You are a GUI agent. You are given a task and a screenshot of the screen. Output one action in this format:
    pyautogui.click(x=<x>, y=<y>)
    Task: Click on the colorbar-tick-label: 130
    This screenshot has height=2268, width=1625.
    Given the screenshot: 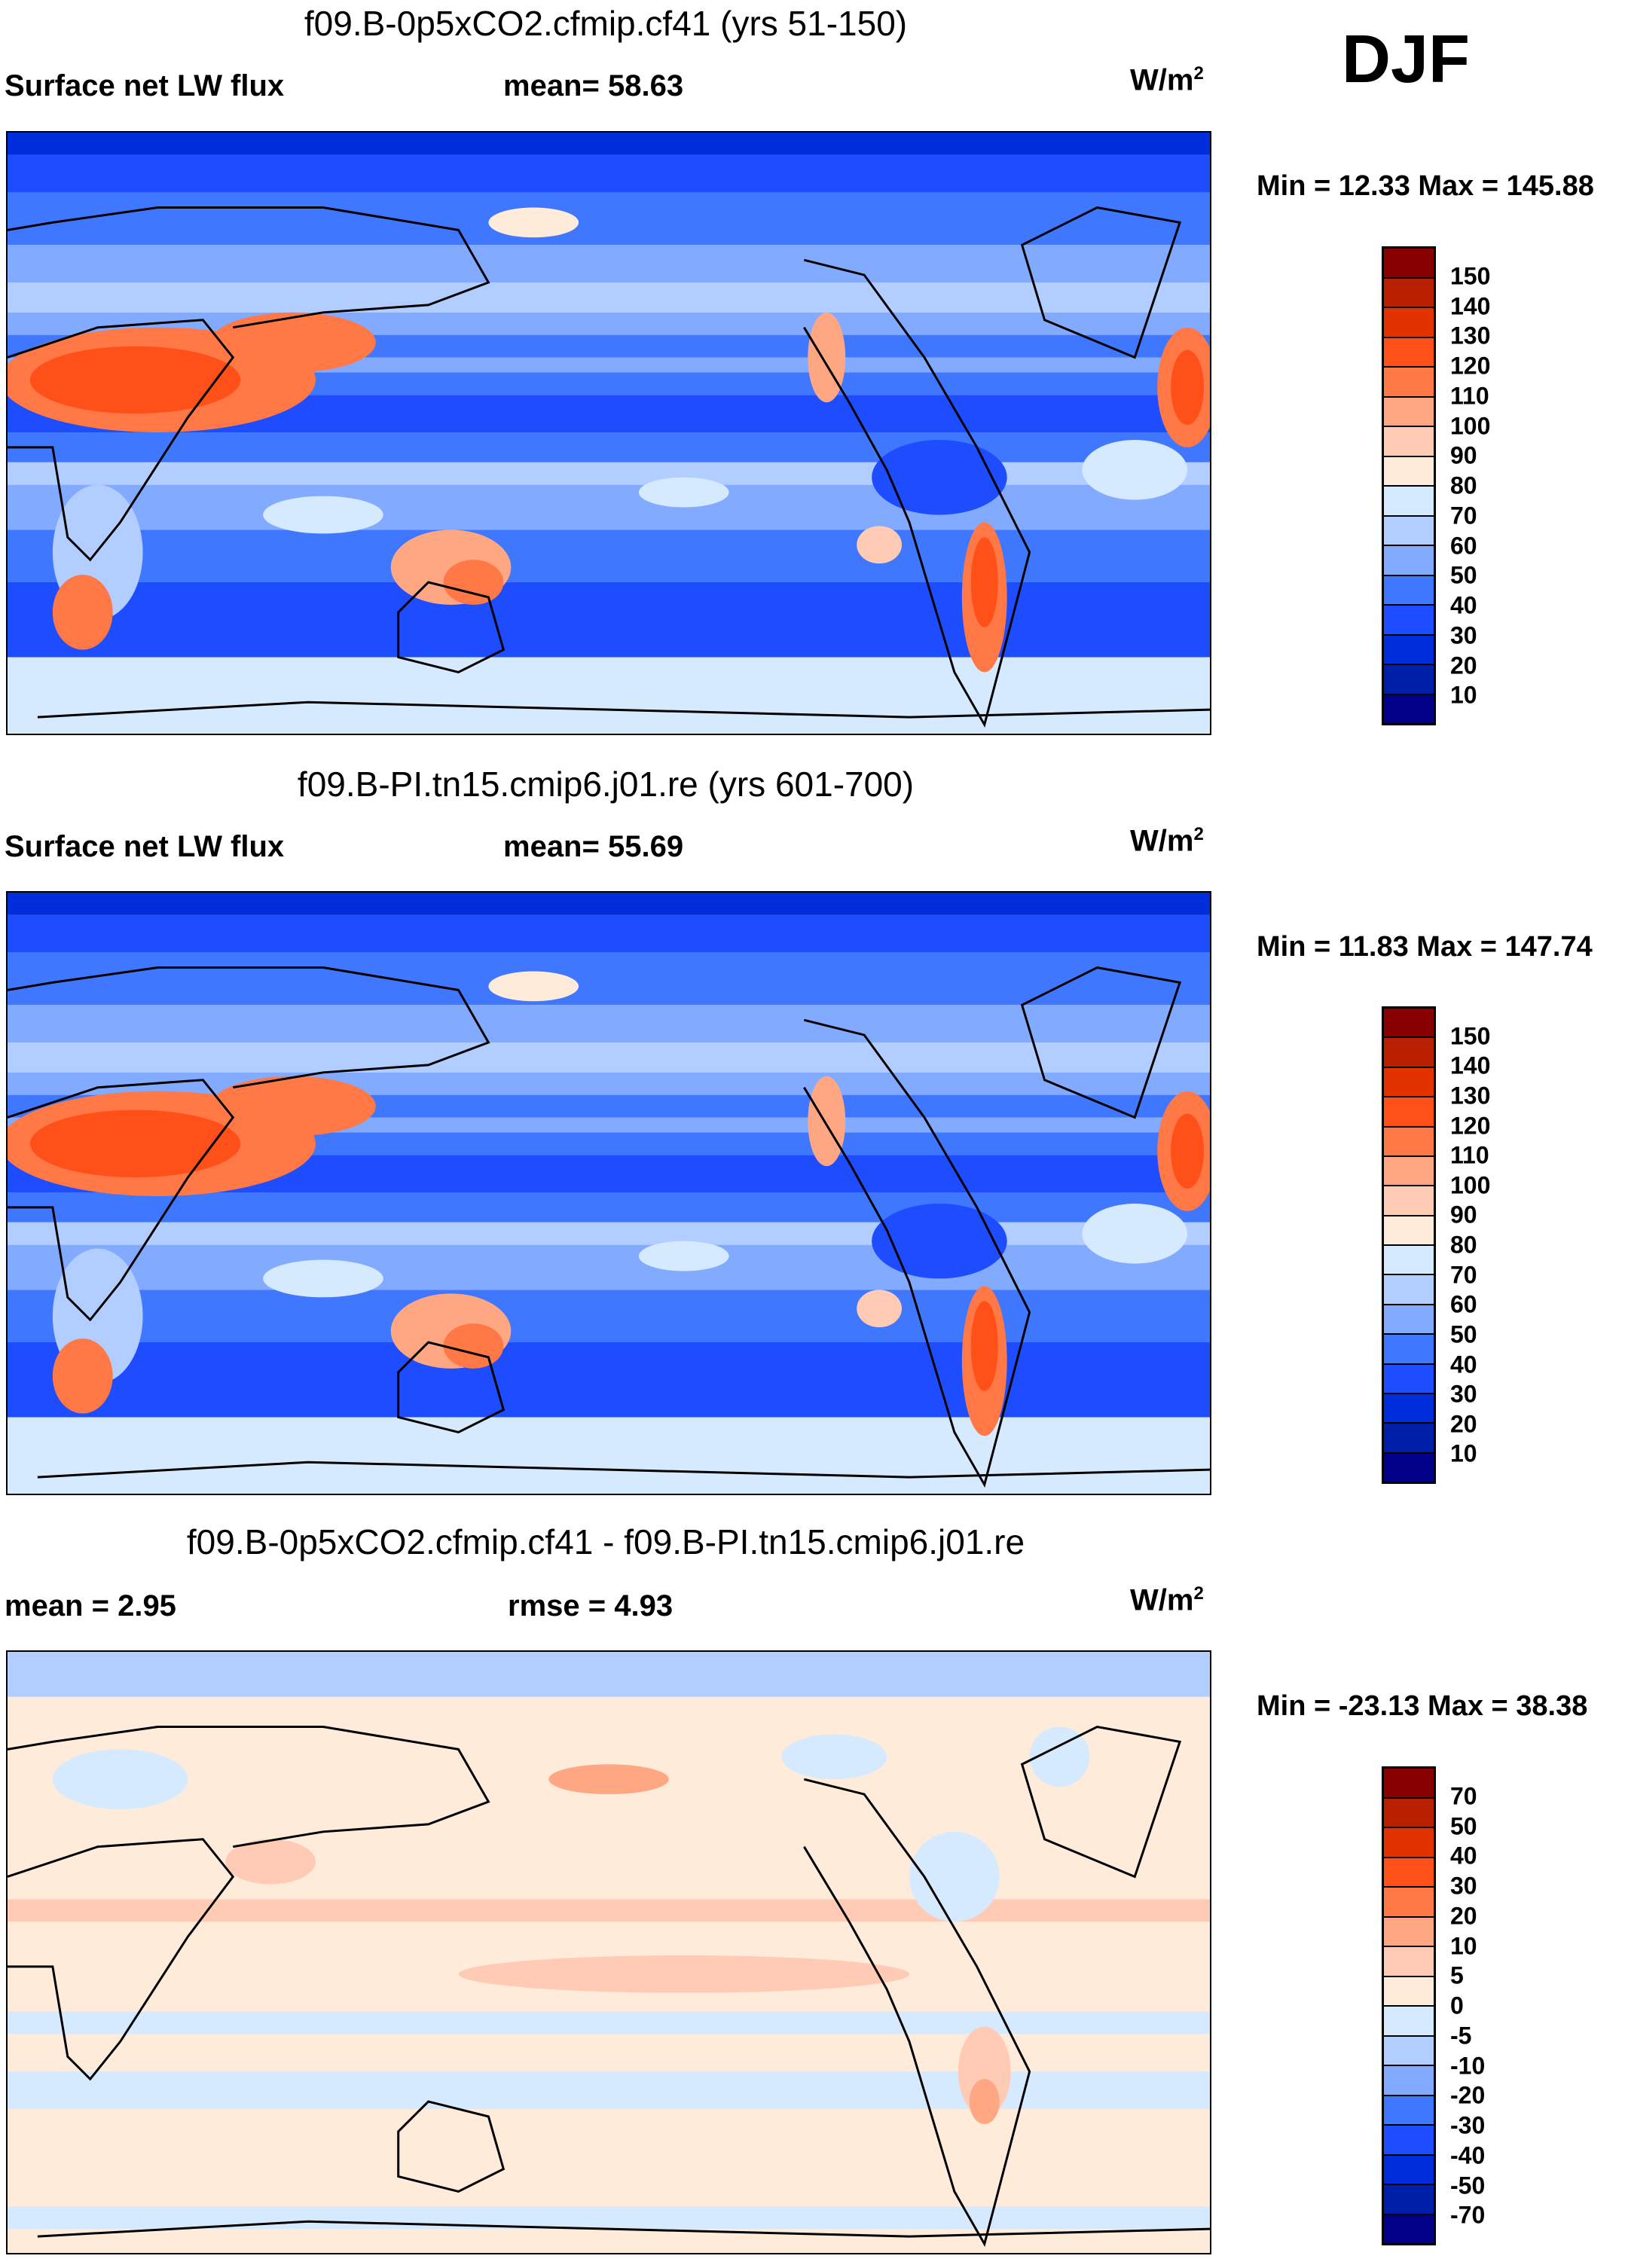 What is the action you would take?
    pyautogui.click(x=1470, y=1096)
    